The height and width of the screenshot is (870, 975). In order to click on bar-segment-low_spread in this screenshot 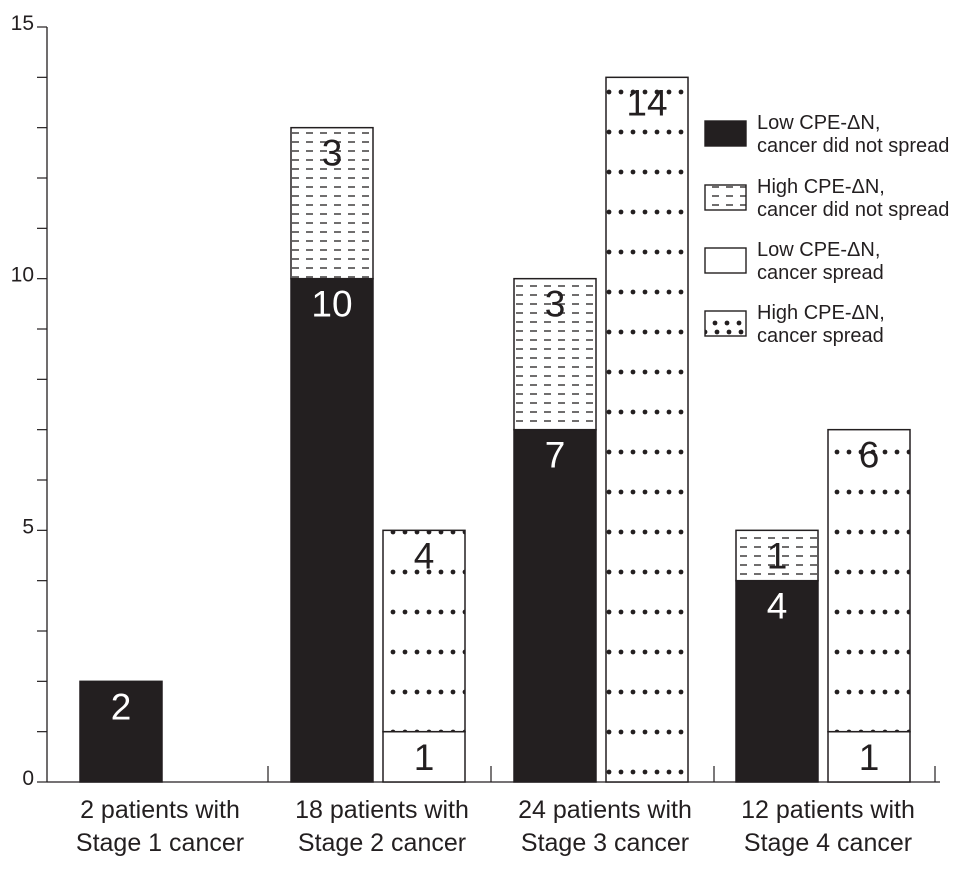, I will do `click(424, 756)`.